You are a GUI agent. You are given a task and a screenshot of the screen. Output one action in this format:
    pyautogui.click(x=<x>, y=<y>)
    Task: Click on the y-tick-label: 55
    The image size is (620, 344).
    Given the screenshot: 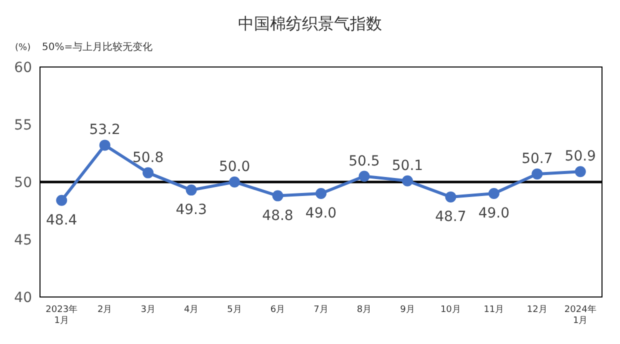 What is the action you would take?
    pyautogui.click(x=23, y=126)
    